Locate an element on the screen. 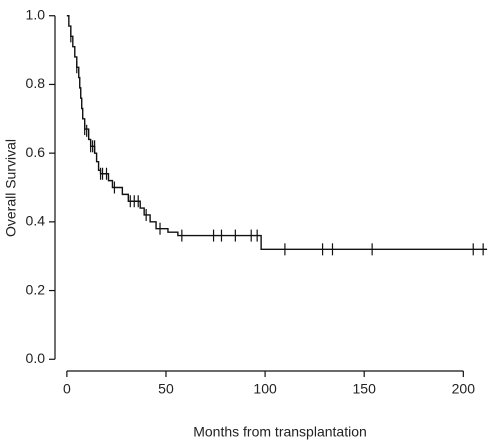  y-tick-label: 0.8 is located at coordinates (36, 83).